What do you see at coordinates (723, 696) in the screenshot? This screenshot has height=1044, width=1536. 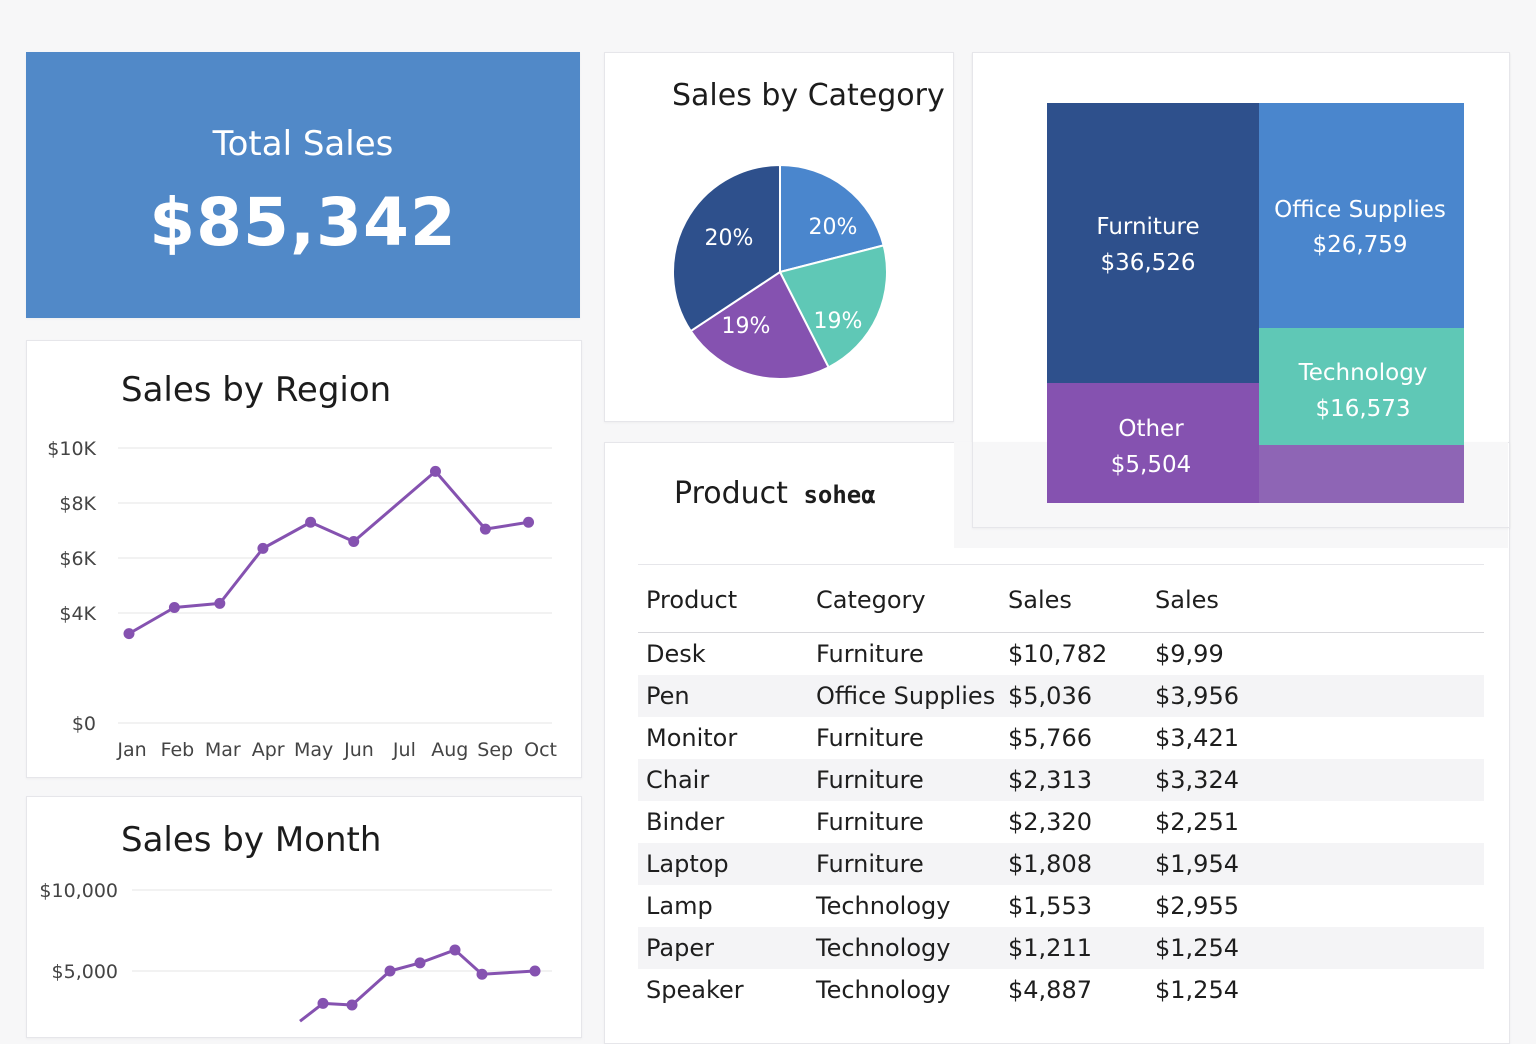 I see `cell-product: Pen` at bounding box center [723, 696].